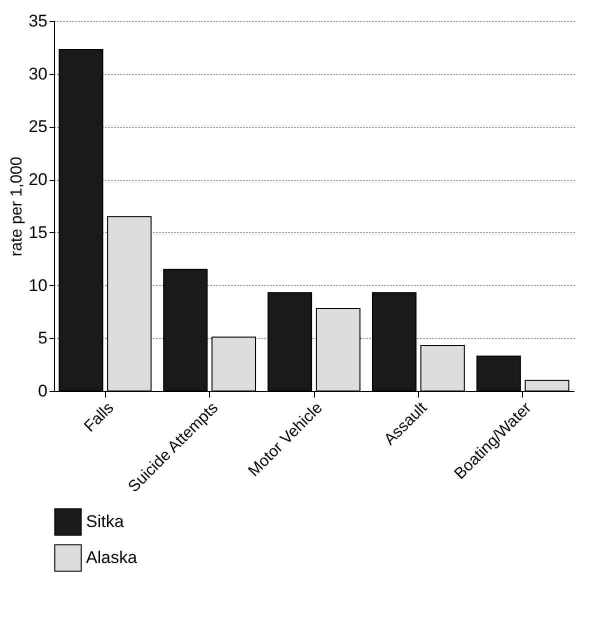 The height and width of the screenshot is (643, 596). Describe the element at coordinates (43, 391) in the screenshot. I see `y-tick-label: 0` at that location.